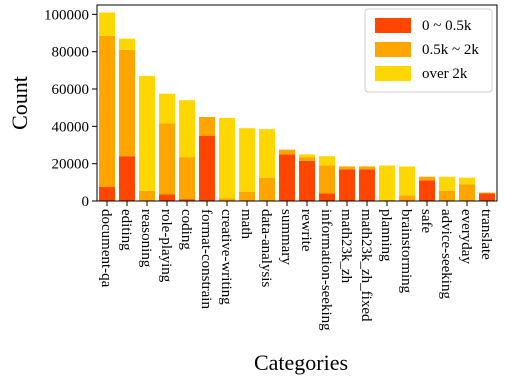 The height and width of the screenshot is (379, 506). I want to click on y-tick-label: 100000, so click(66, 15).